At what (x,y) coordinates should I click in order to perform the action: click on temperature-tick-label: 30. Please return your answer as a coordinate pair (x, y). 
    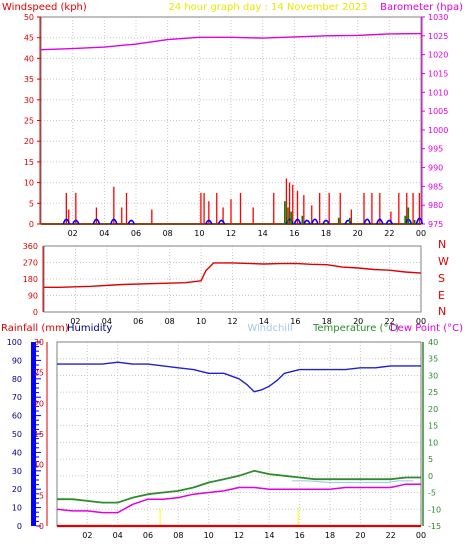
    Looking at the image, I should click on (433, 375).